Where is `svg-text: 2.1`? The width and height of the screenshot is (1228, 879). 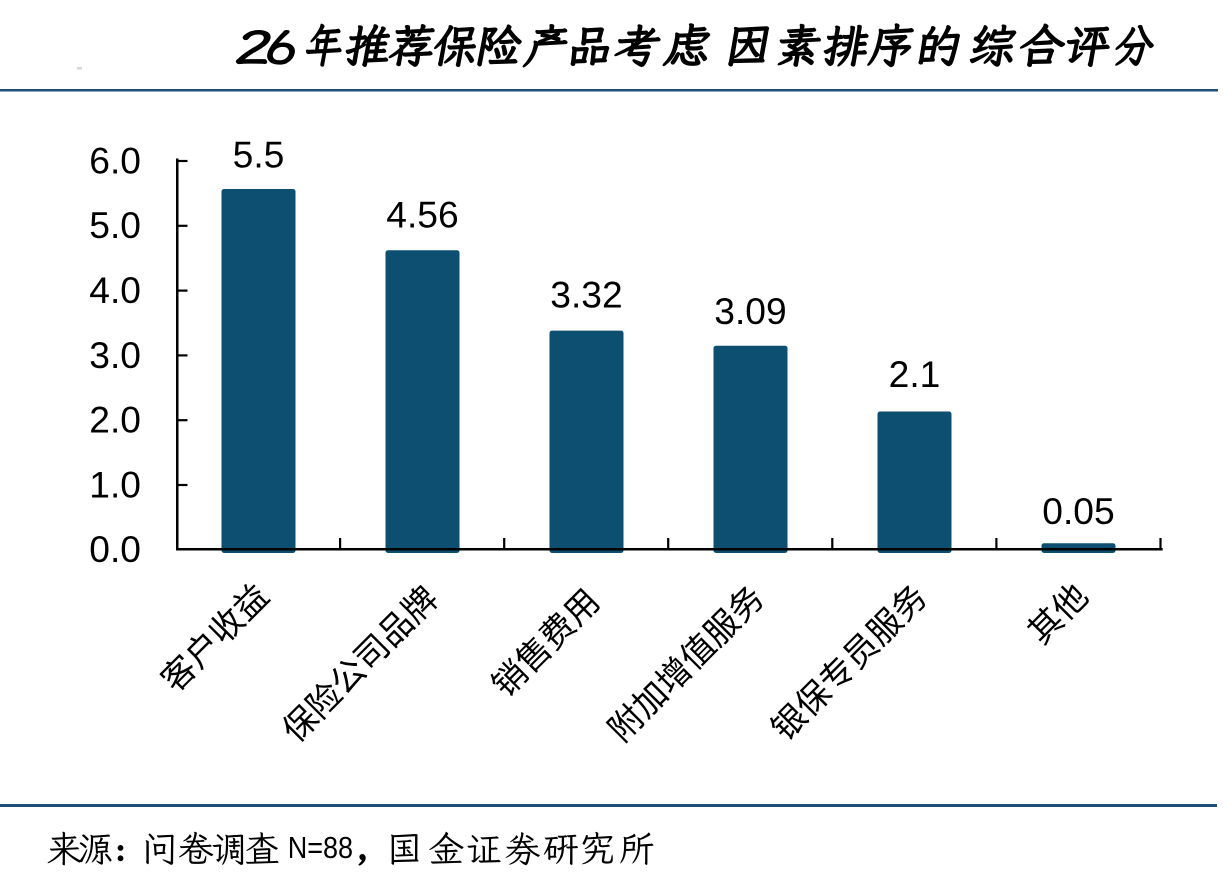
svg-text: 2.1 is located at coordinates (915, 374).